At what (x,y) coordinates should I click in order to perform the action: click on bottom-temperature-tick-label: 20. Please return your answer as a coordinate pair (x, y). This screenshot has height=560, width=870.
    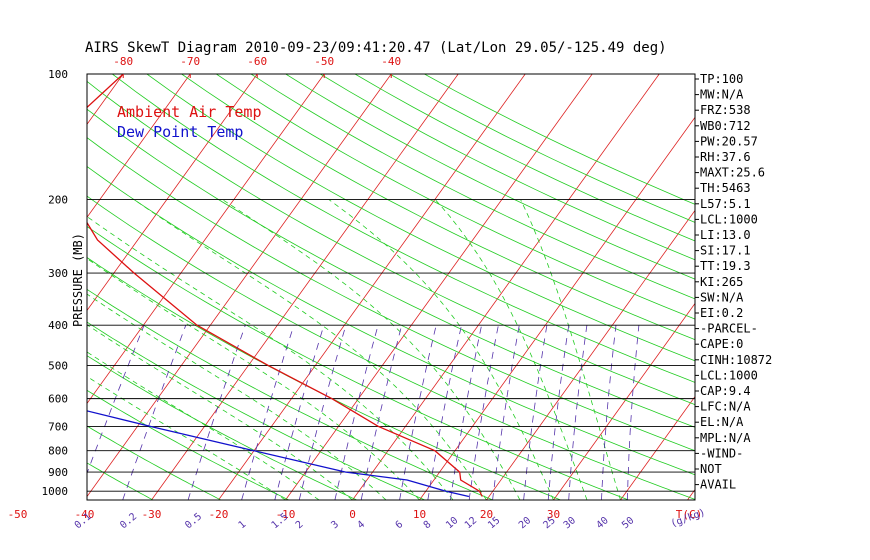
    Looking at the image, I should click on (486, 514).